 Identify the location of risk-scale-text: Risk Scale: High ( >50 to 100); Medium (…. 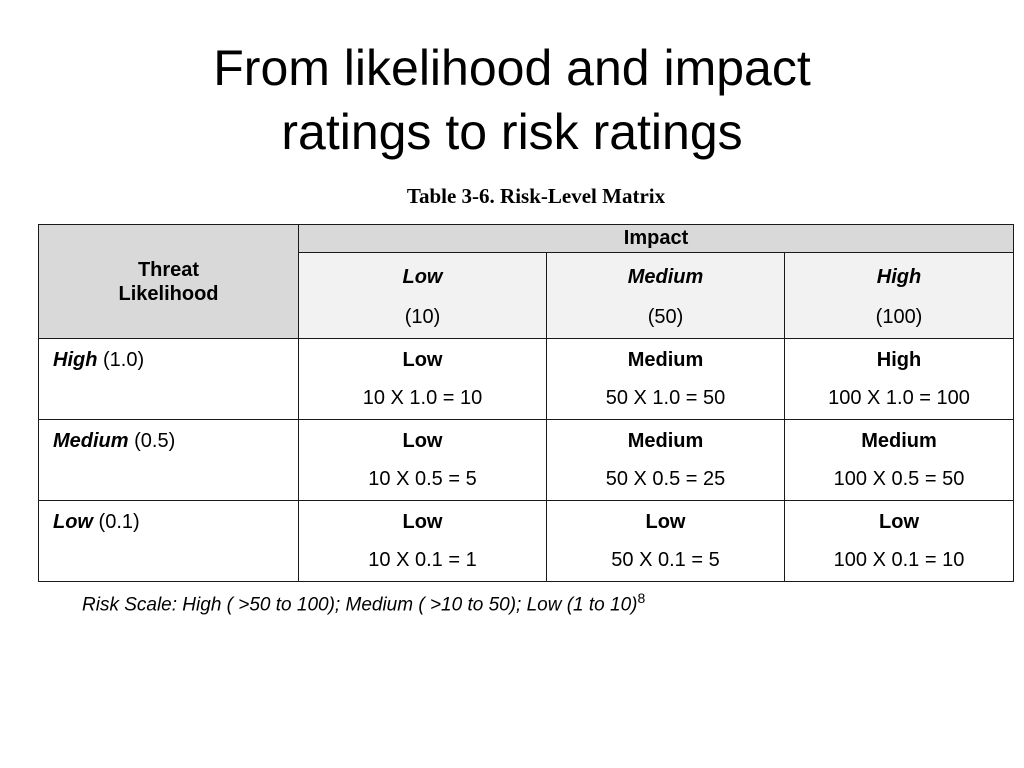
(360, 605).